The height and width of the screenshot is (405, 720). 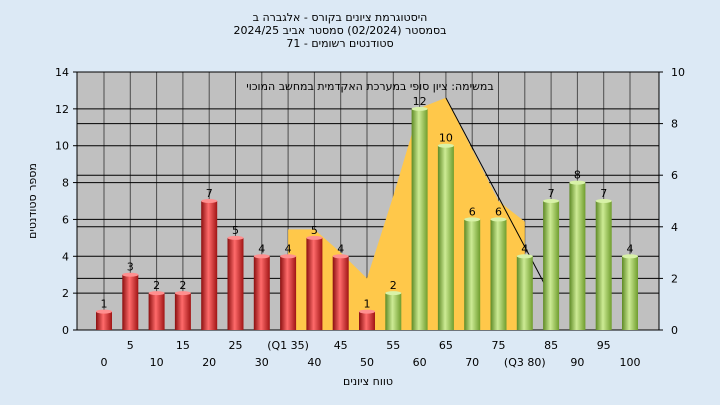 I want to click on x-tick-label-upper: 25, so click(x=236, y=345).